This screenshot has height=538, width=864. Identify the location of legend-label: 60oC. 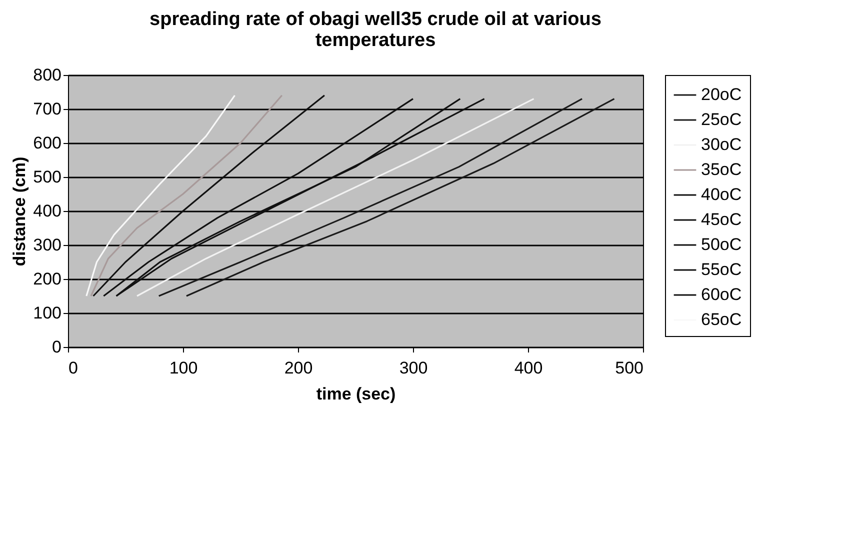
(721, 294).